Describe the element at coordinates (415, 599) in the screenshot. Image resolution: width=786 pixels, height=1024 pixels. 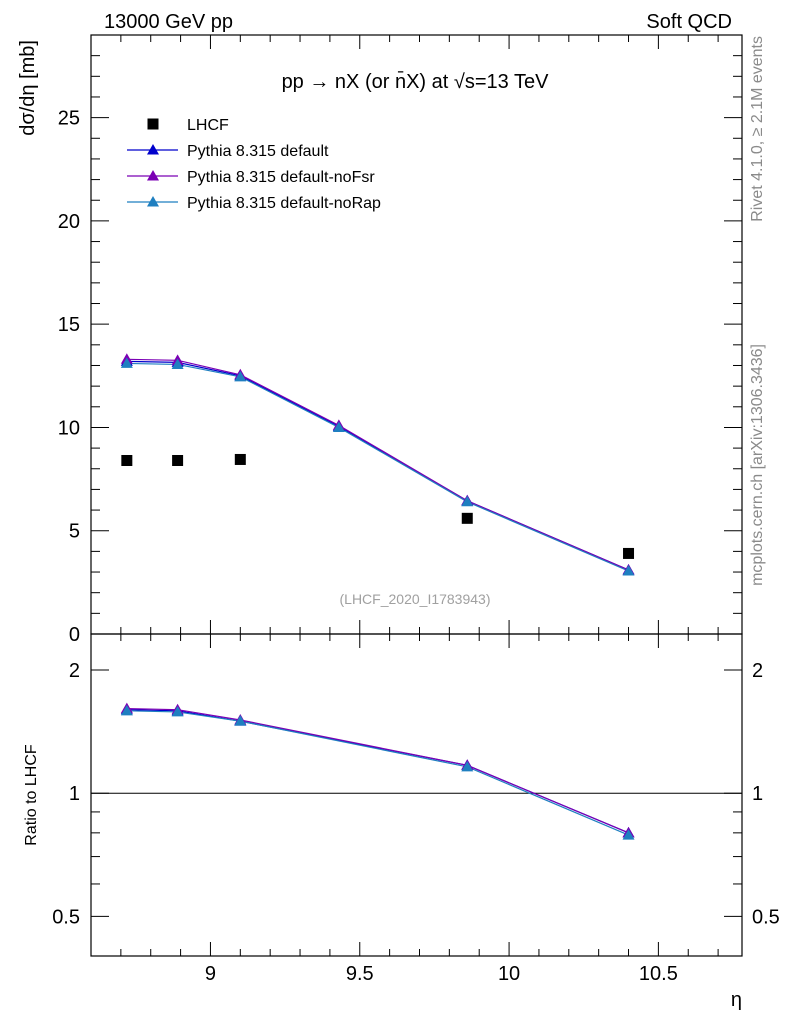
I see `analysis-watermark: (LHCF_2020_I1783943)` at that location.